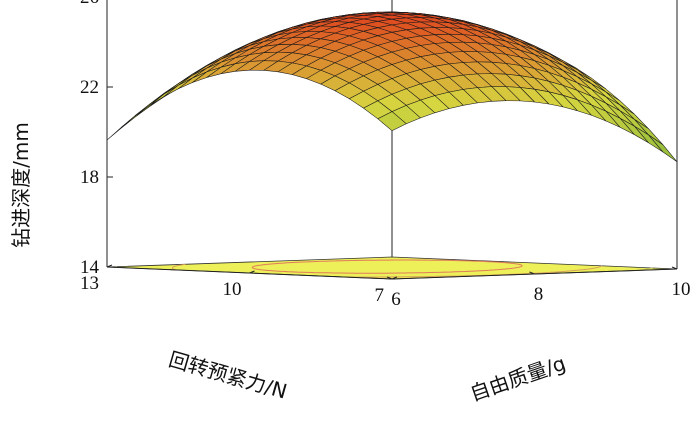  Describe the element at coordinates (228, 375) in the screenshot. I see `y-axis-title: 回转预紧力/N` at that location.